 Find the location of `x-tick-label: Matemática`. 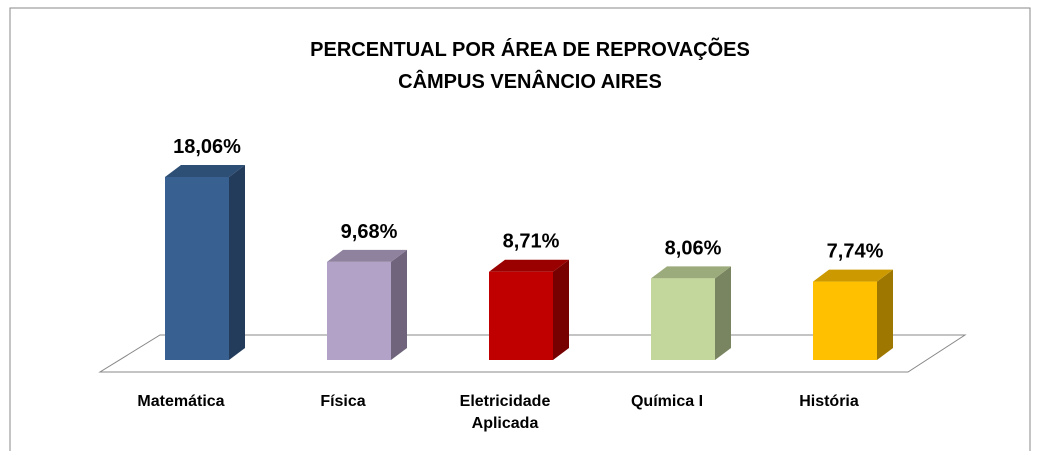

x-tick-label: Matemática is located at coordinates (181, 401).